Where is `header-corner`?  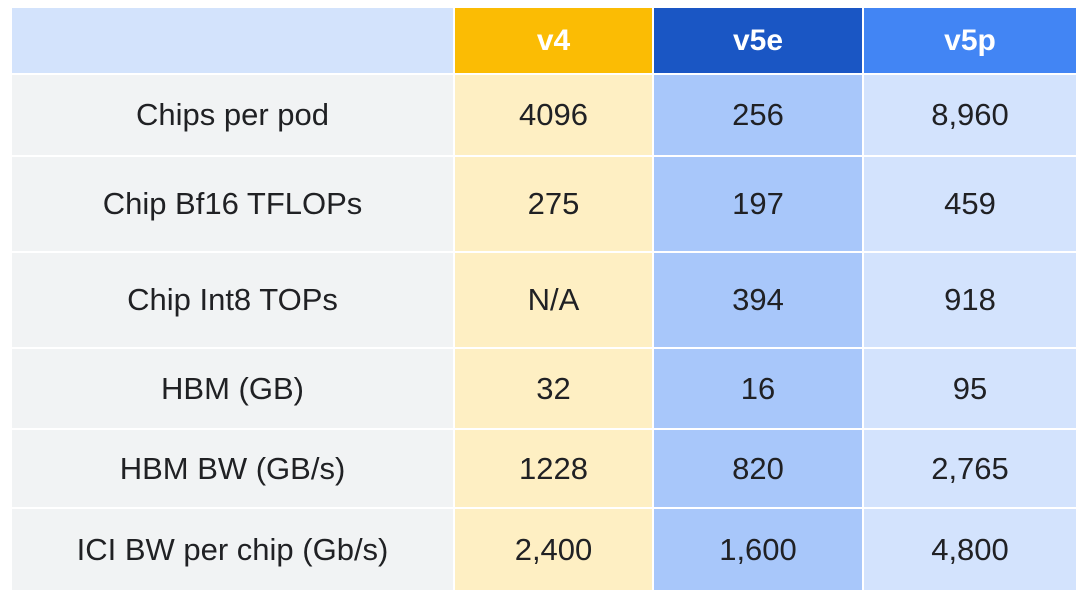 header-corner is located at coordinates (232, 40).